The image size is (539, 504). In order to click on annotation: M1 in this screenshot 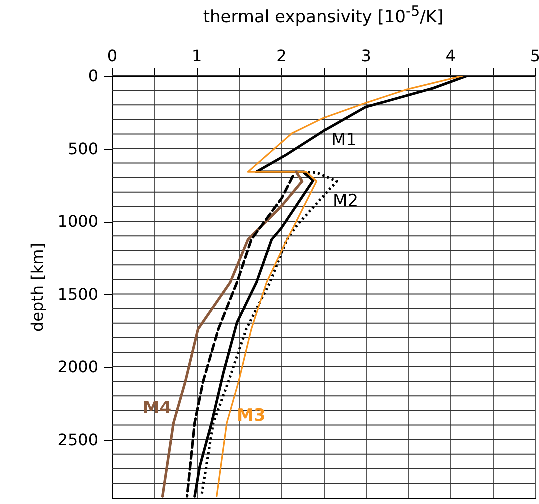, I will do `click(344, 140)`.